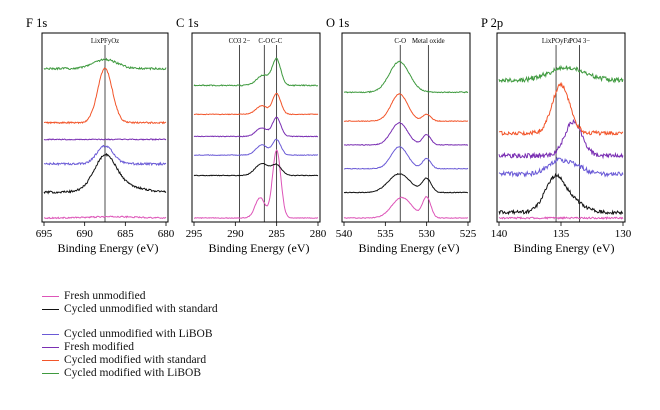 The height and width of the screenshot is (410, 660). What do you see at coordinates (337, 23) in the screenshot?
I see `panel-title: O 1s` at bounding box center [337, 23].